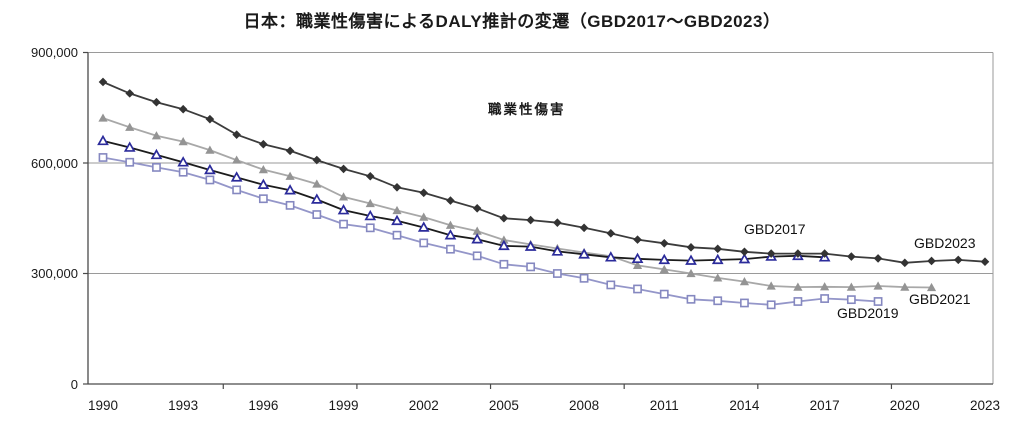  Describe the element at coordinates (263, 405) in the screenshot. I see `x-tick-label: 1996` at that location.